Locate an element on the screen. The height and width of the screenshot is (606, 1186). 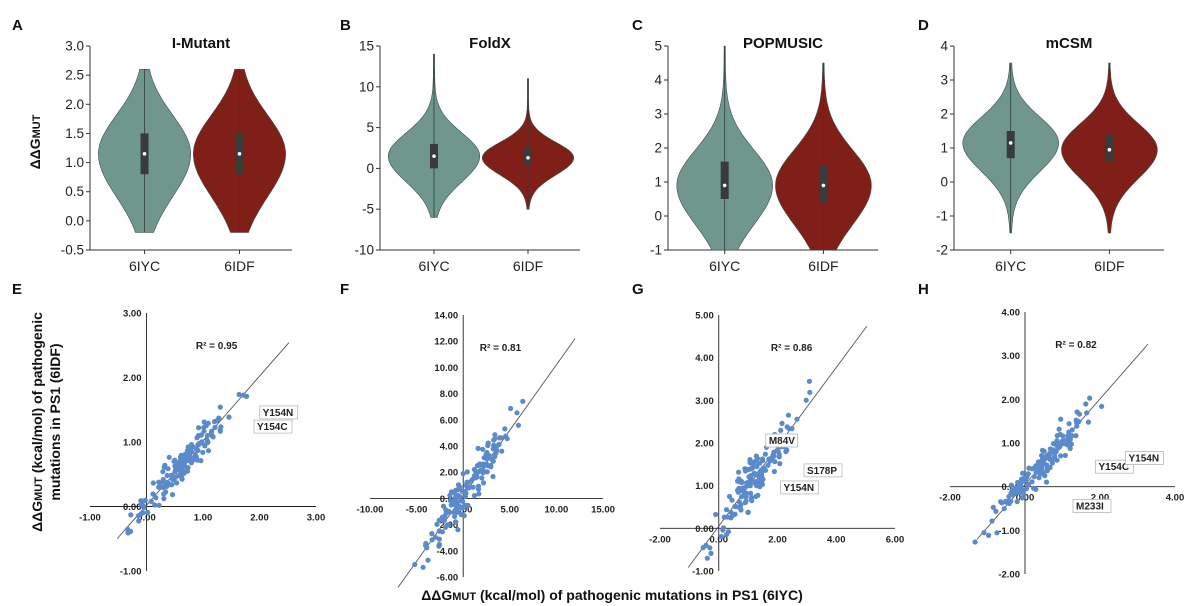
y-tick-label: -1.00 is located at coordinates (1009, 531).